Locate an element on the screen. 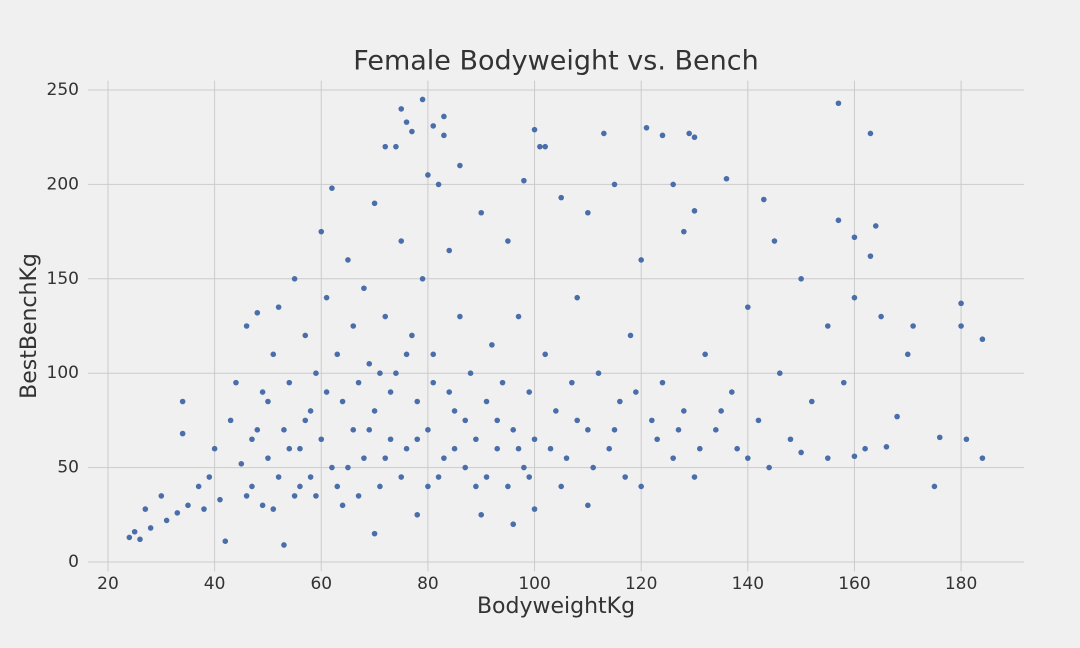 The image size is (1080, 648). x-tick-label: 40 is located at coordinates (215, 584).